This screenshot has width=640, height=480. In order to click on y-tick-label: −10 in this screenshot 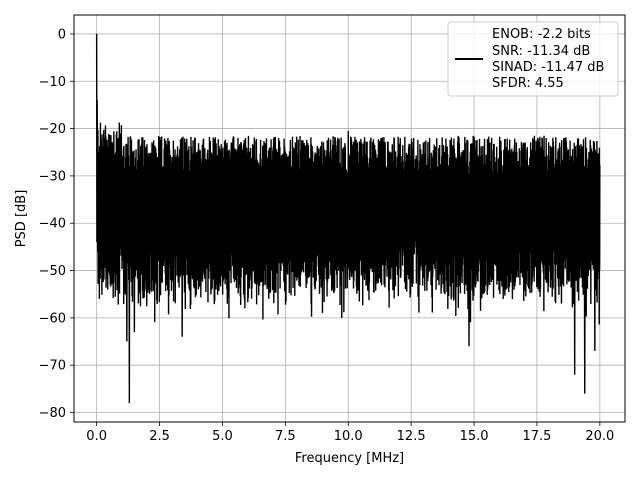, I will do `click(52, 82)`.